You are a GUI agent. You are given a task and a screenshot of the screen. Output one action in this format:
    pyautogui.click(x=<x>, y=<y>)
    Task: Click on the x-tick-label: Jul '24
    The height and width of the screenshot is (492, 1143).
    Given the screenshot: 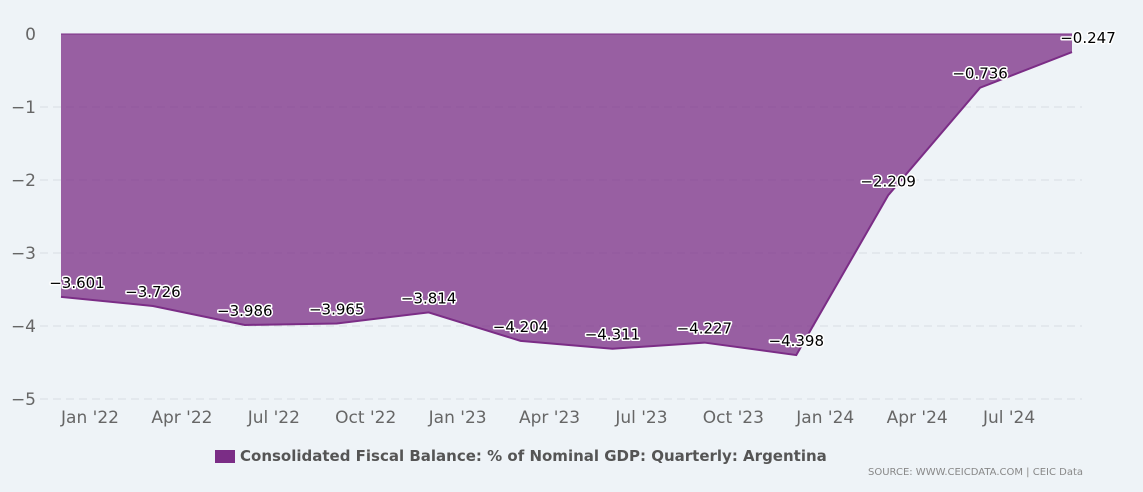 What is the action you would take?
    pyautogui.click(x=1008, y=418)
    